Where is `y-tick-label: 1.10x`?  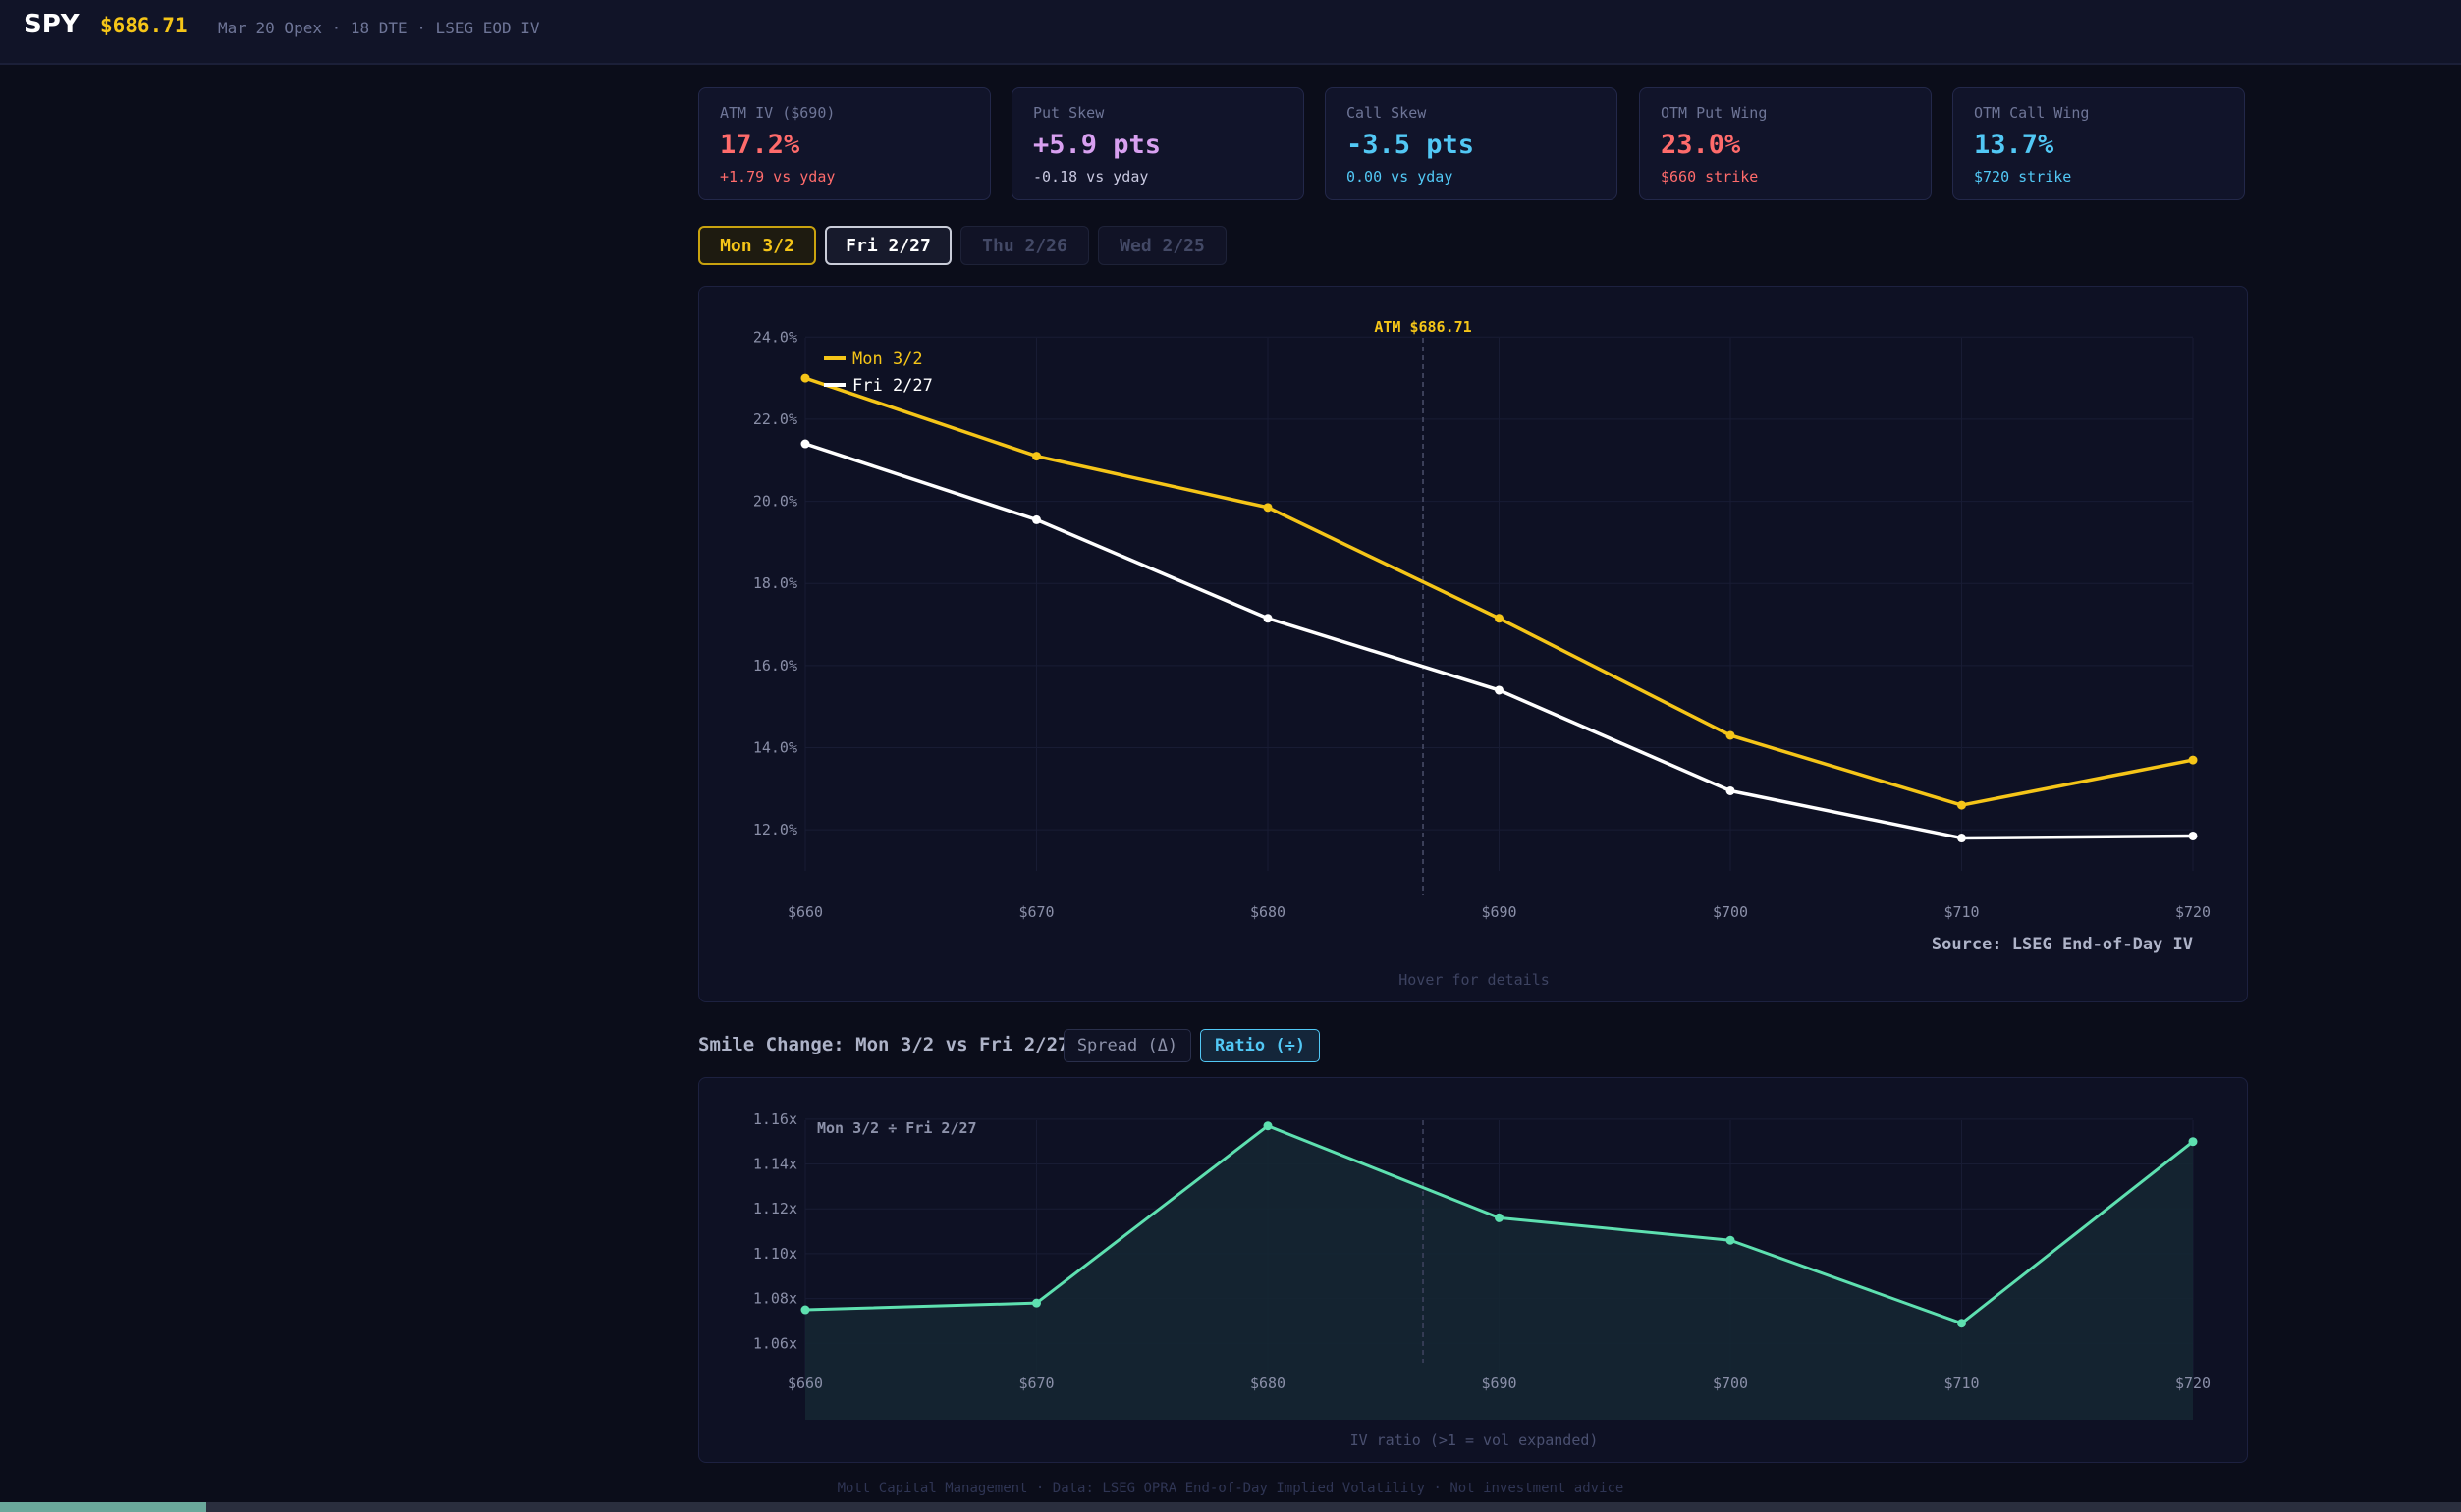 y-tick-label: 1.10x is located at coordinates (775, 1254).